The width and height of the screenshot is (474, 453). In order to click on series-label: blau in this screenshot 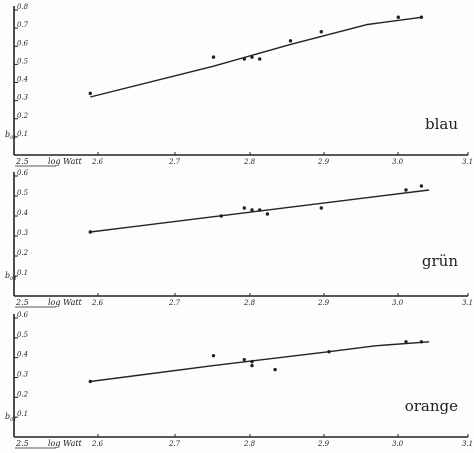, I will do `click(441, 124)`.